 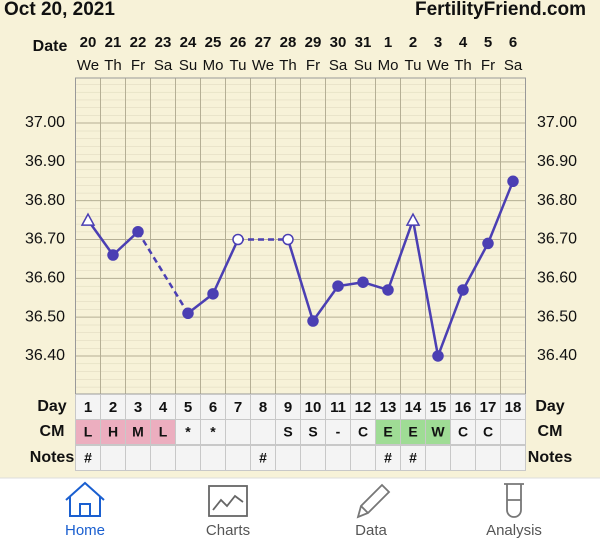 I want to click on date-number: 28, so click(x=288, y=42).